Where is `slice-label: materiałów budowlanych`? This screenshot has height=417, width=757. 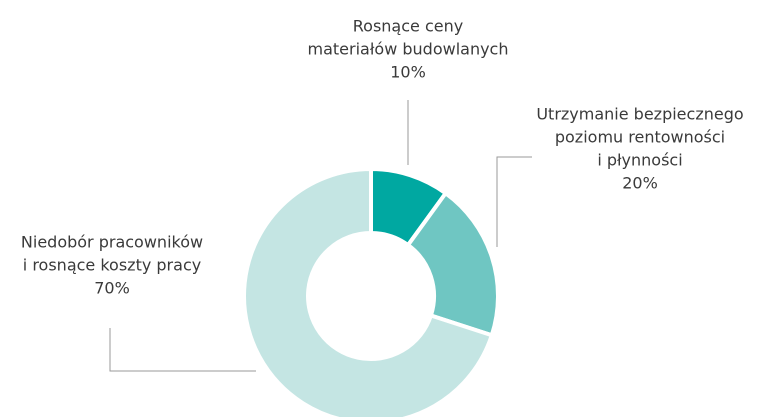
slice-label: materiałów budowlanych is located at coordinates (408, 49).